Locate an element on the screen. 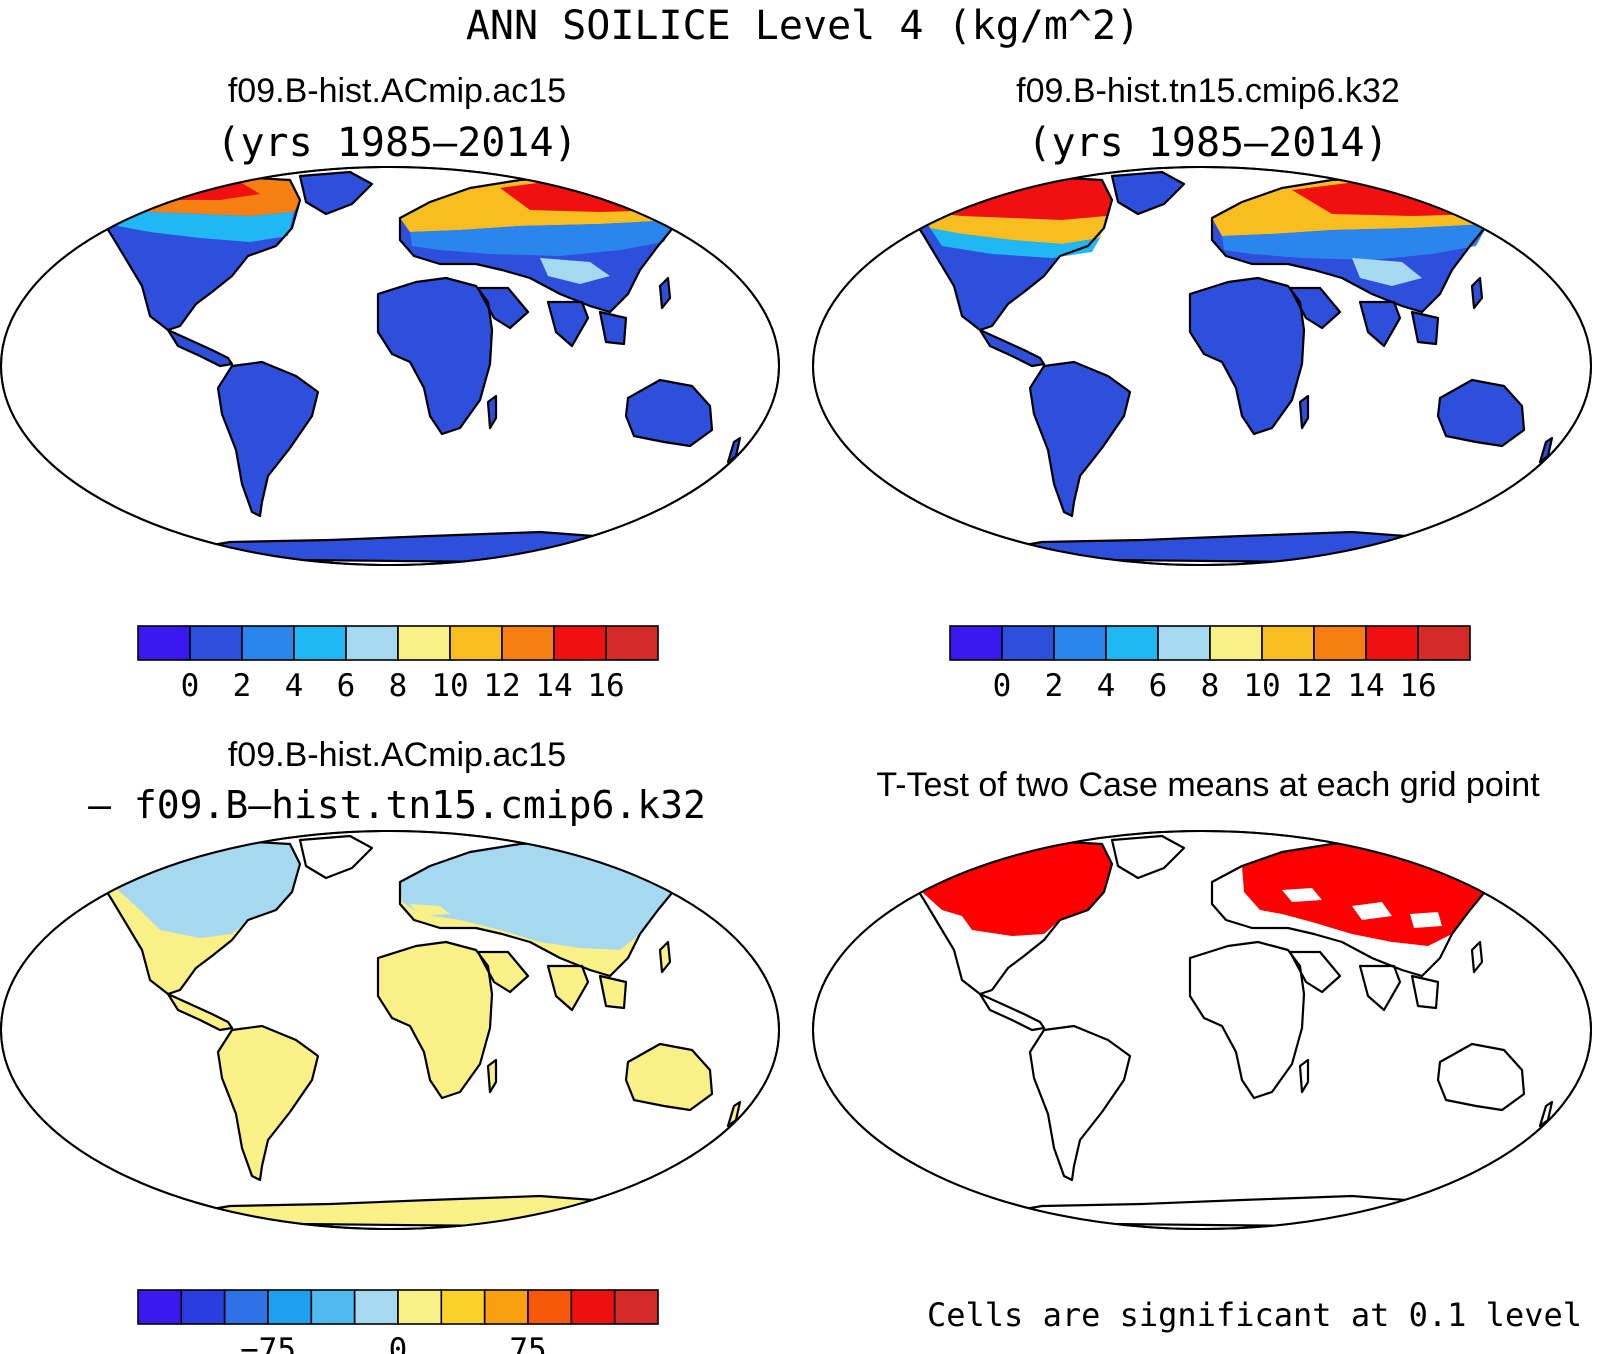  figure-title: ANN SOILICE Level 4 (kg/m^2) is located at coordinates (803, 26).